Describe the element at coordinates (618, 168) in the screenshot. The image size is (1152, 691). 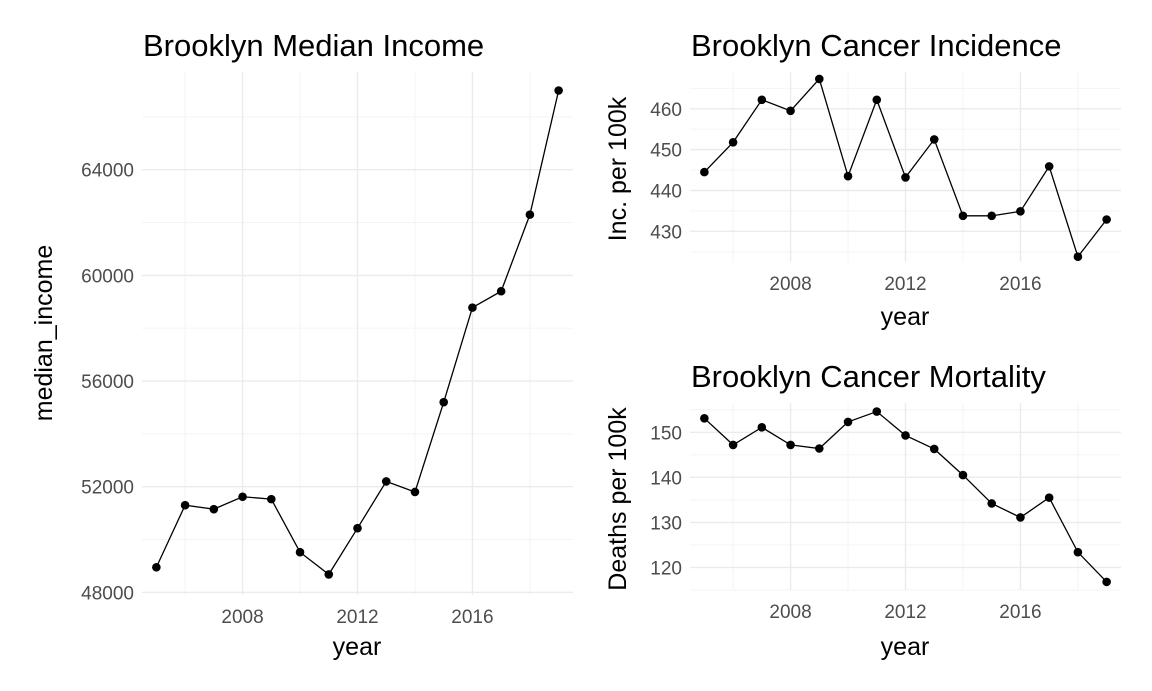
I see `cancer-incidence-y-axis-title: Inc. per 100k` at that location.